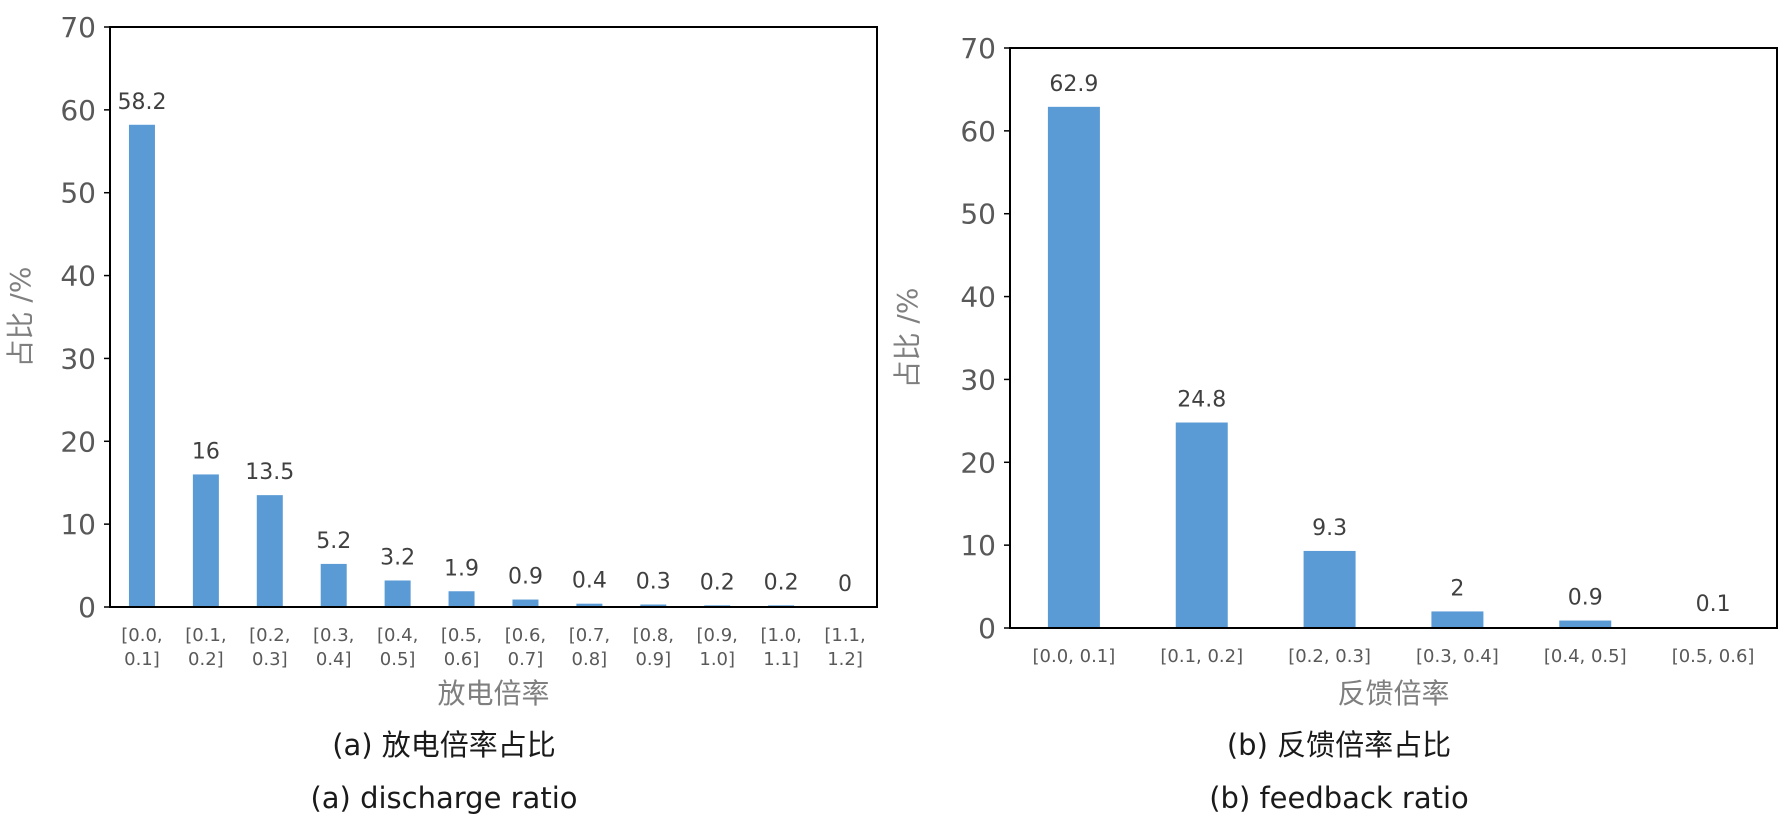  What do you see at coordinates (780, 647) in the screenshot?
I see `x-tick-label: [1.0, 1.1]` at bounding box center [780, 647].